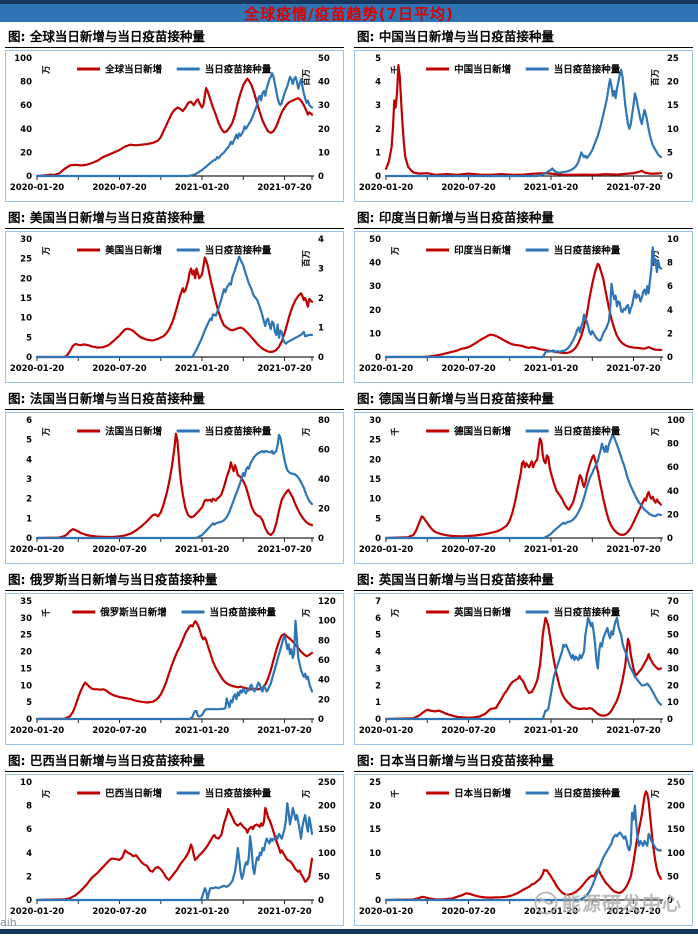 The width and height of the screenshot is (698, 941). I want to click on left-axis-label: 3, so click(29, 480).